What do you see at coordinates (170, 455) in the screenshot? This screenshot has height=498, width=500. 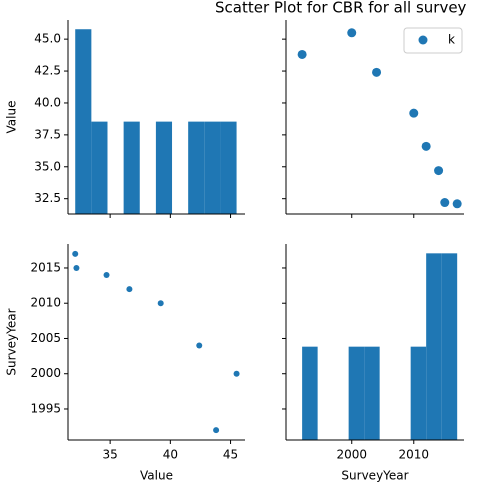 I see `x-tick-label: 40` at bounding box center [170, 455].